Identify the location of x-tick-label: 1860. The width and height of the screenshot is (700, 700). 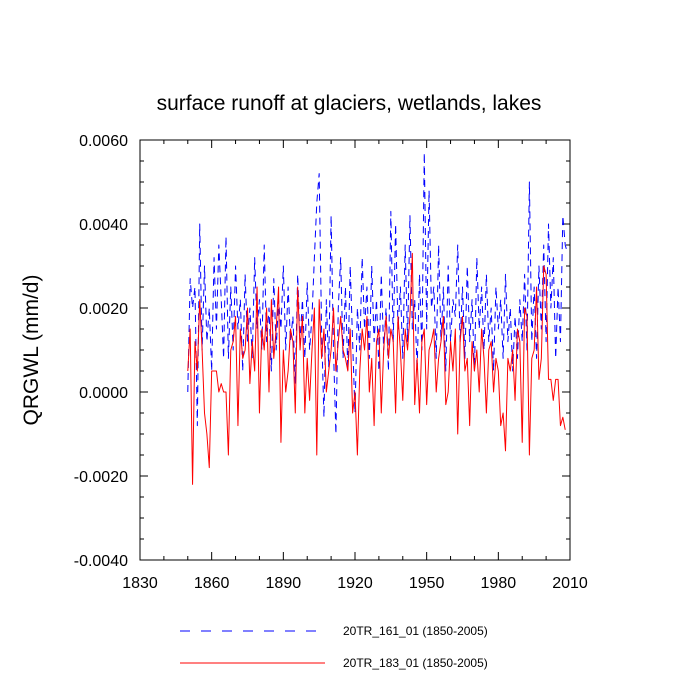
(212, 583).